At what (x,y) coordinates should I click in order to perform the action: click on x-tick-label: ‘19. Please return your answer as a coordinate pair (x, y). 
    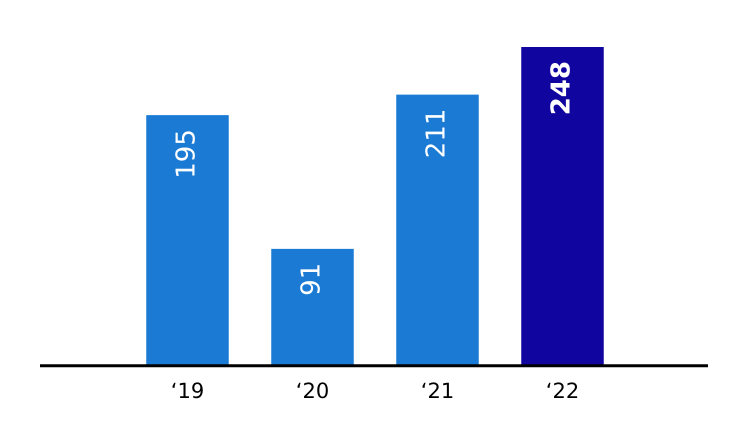
    Looking at the image, I should click on (187, 390).